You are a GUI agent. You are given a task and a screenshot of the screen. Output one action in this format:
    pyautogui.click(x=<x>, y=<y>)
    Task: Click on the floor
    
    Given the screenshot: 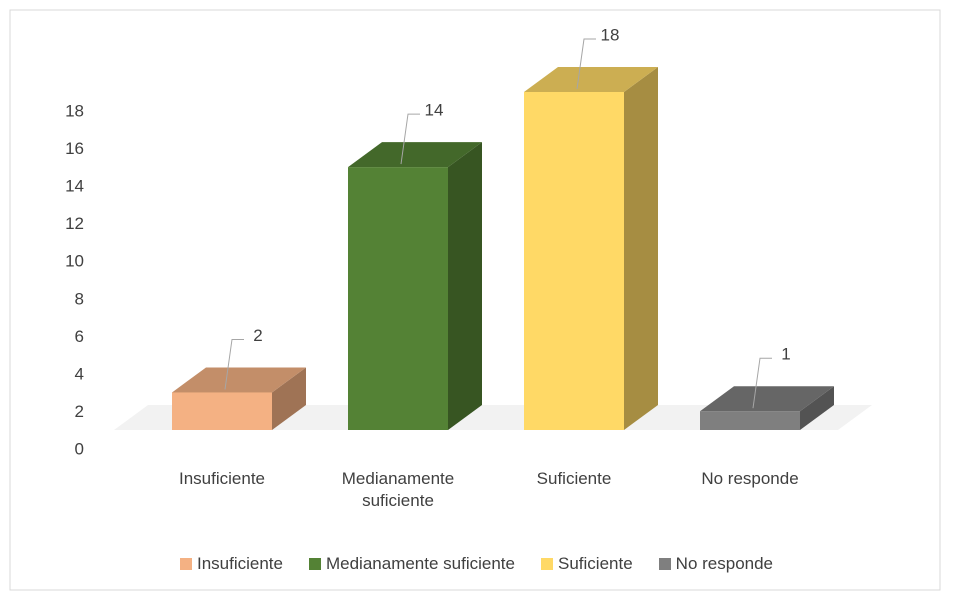 What is the action you would take?
    pyautogui.click(x=493, y=417)
    